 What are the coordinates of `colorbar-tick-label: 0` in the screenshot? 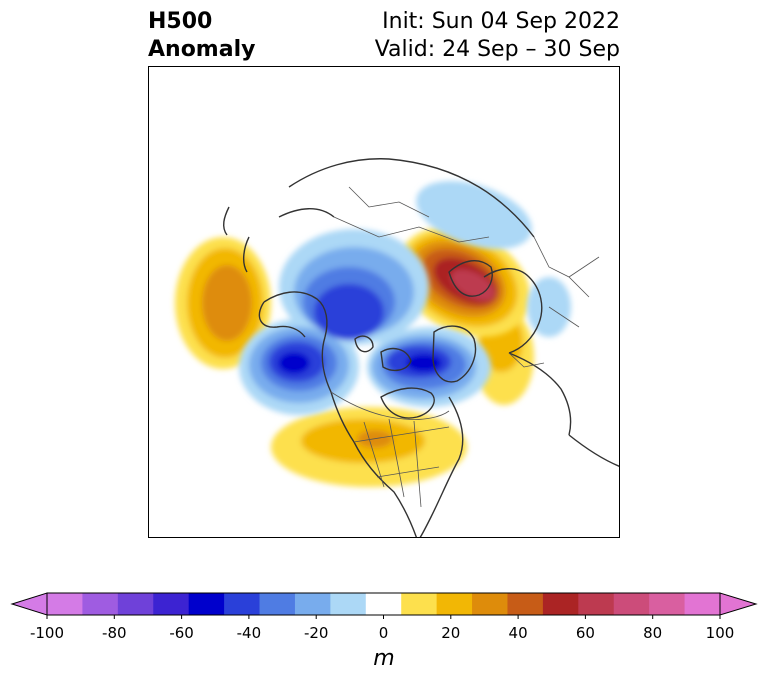 It's located at (384, 633).